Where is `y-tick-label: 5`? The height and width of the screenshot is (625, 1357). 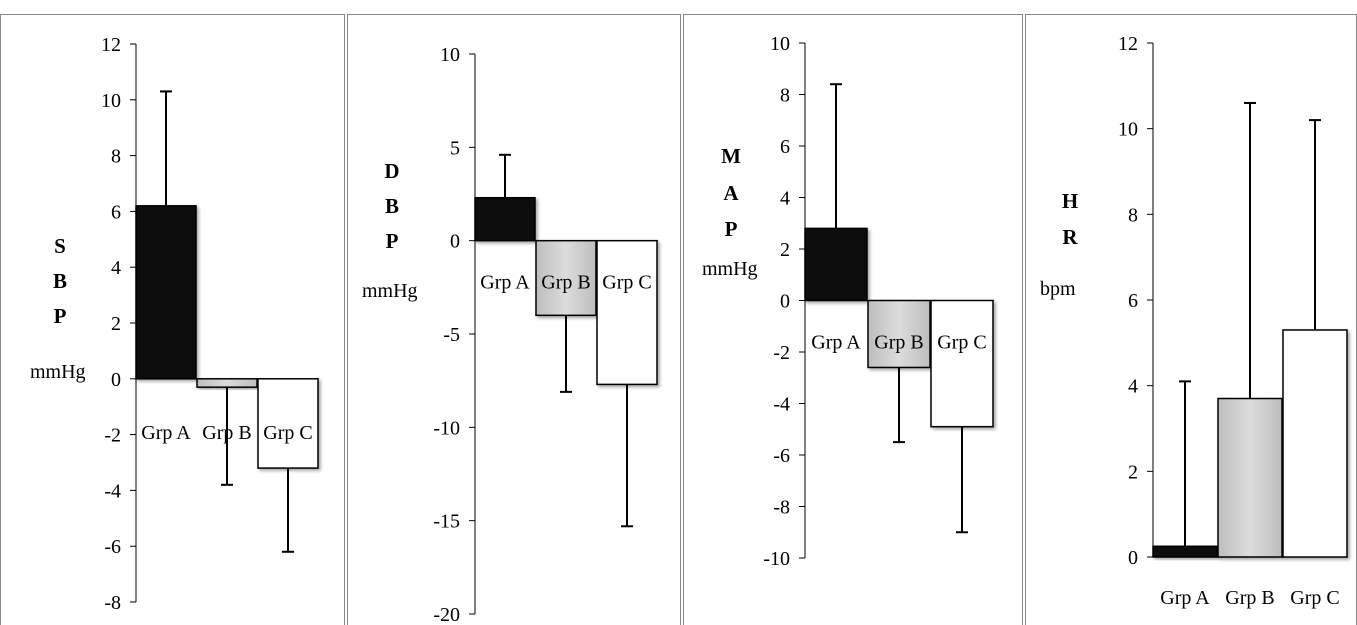 y-tick-label: 5 is located at coordinates (455, 148).